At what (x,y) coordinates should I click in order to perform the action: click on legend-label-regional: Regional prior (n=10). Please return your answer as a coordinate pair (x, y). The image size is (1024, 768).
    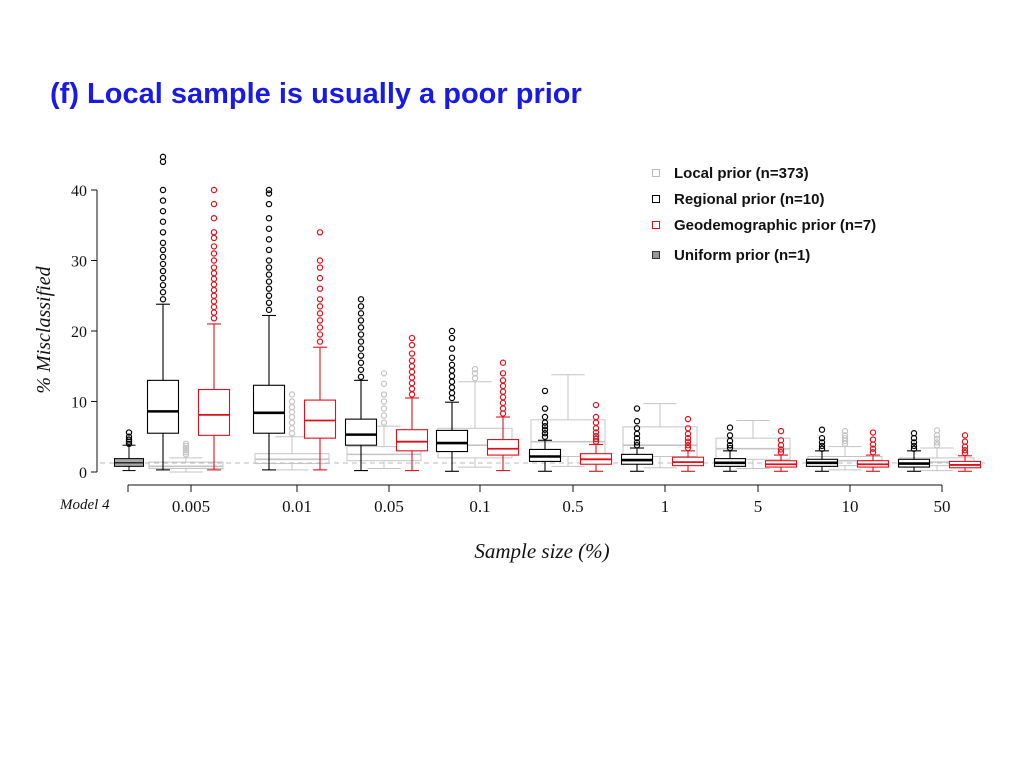
    Looking at the image, I should click on (749, 199).